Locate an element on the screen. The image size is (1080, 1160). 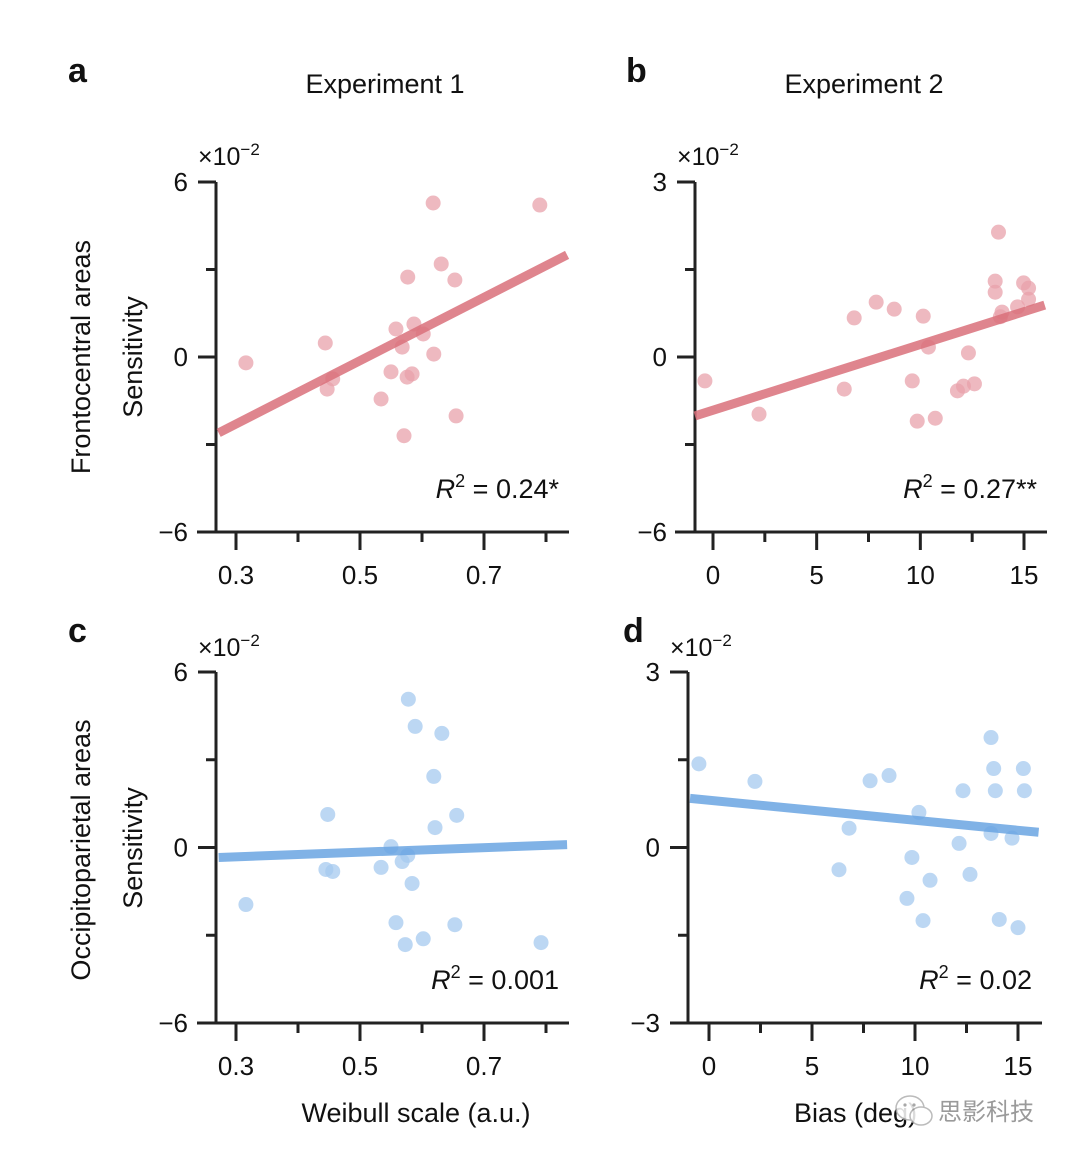
column-title-experiment-1: Experiment 1 is located at coordinates (384, 84).